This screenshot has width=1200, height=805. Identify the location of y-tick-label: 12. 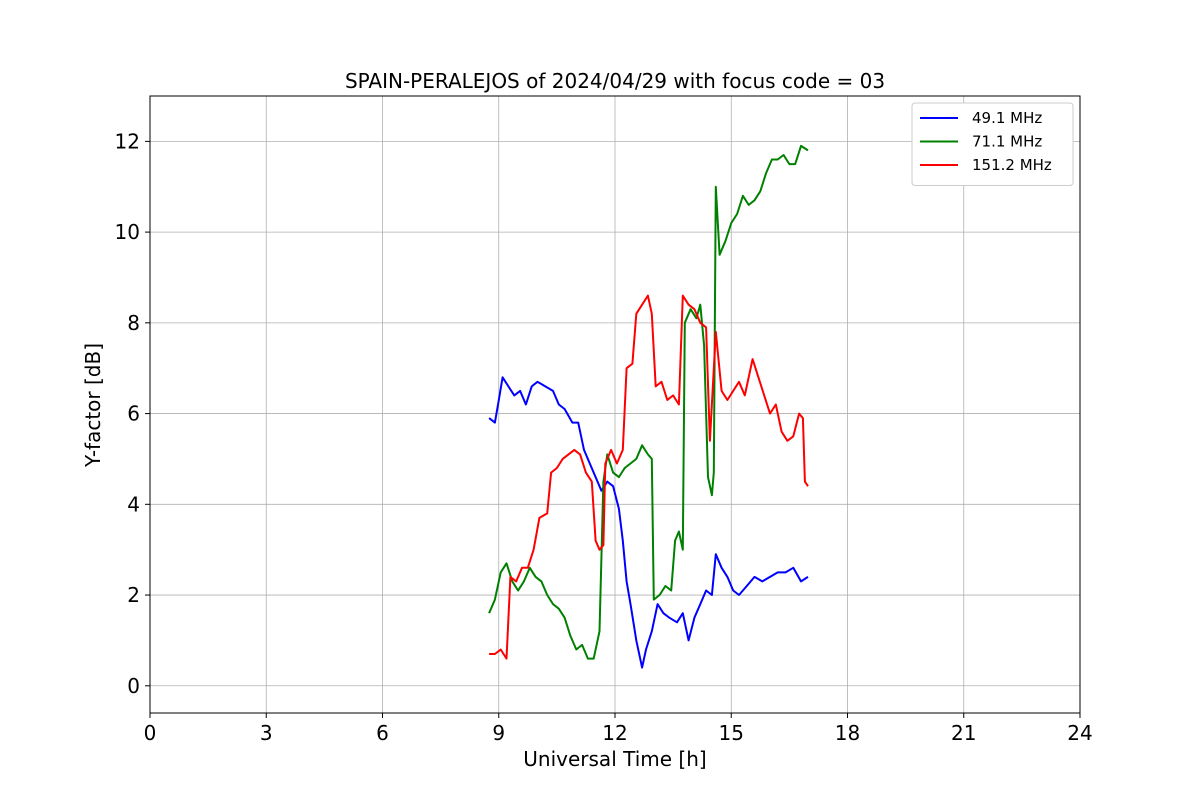
(127, 141).